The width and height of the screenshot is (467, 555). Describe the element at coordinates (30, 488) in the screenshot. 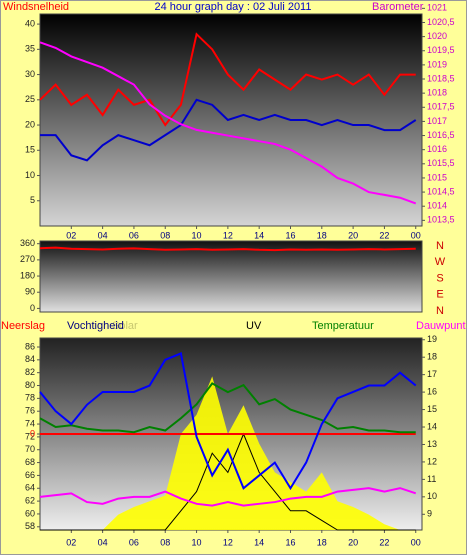

I see `y-tick-label: 64` at that location.